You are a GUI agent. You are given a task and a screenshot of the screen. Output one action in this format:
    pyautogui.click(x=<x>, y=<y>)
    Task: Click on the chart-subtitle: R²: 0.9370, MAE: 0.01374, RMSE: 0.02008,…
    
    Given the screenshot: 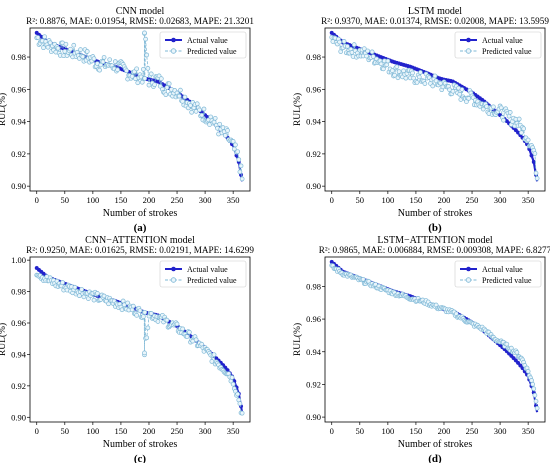 What is the action you would take?
    pyautogui.click(x=435, y=21)
    